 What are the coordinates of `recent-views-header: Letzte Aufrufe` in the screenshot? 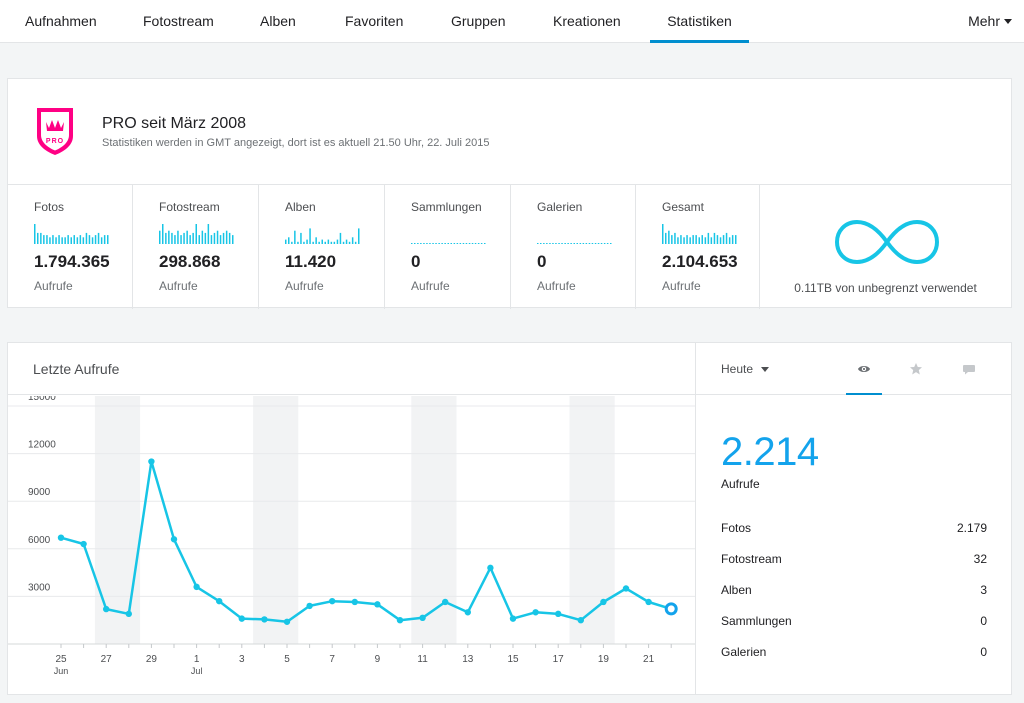 It's located at (352, 369).